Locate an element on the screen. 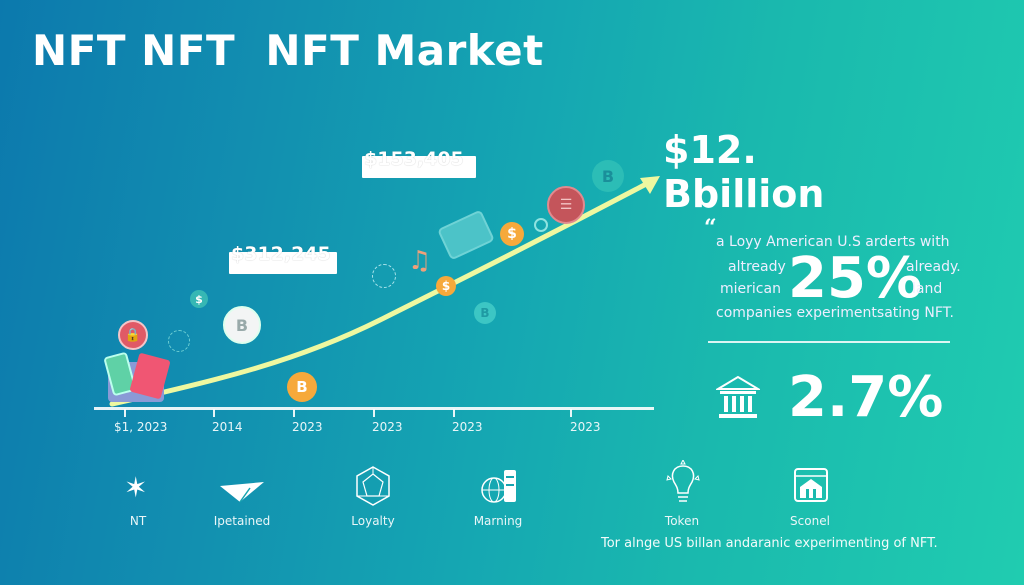  bitcoin-coin-icon: B is located at coordinates (608, 176).